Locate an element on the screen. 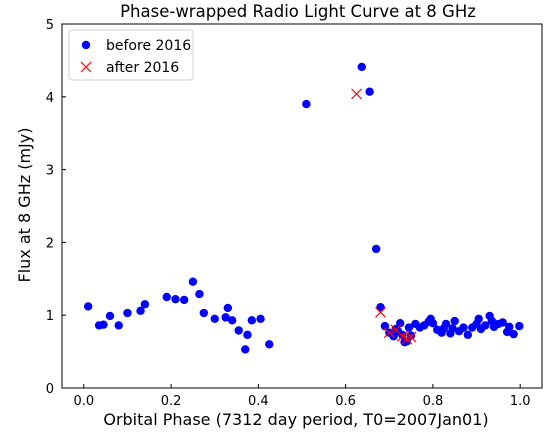  x-tick-label: 1.0 is located at coordinates (520, 401).